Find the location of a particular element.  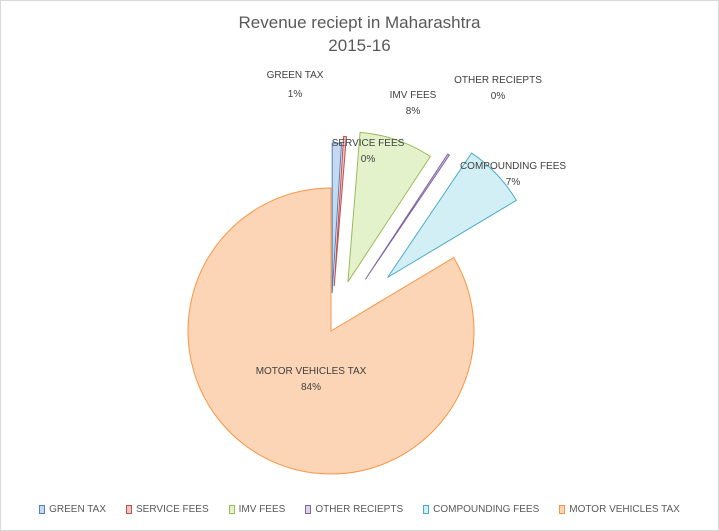

legend-item: OTHER RECIEPTS is located at coordinates (354, 509).